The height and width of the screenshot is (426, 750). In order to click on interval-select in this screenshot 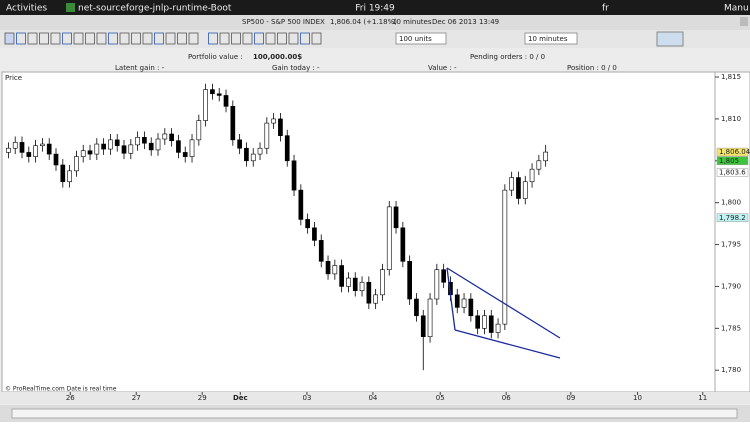, I will do `click(551, 38)`.